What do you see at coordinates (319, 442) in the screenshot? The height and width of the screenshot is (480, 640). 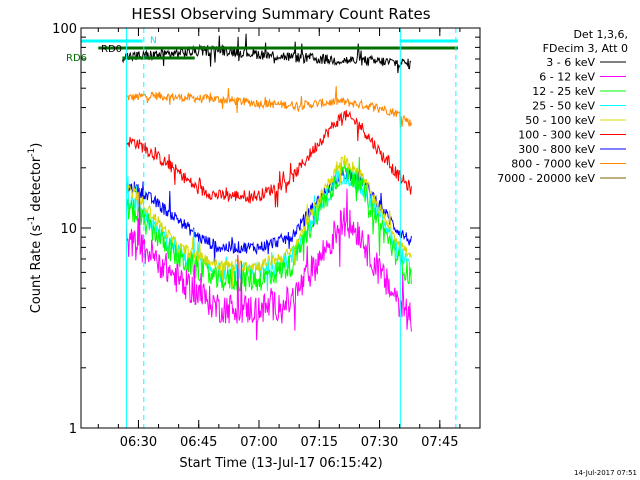 I see `x-tick-label-3: 07:15` at bounding box center [319, 442].